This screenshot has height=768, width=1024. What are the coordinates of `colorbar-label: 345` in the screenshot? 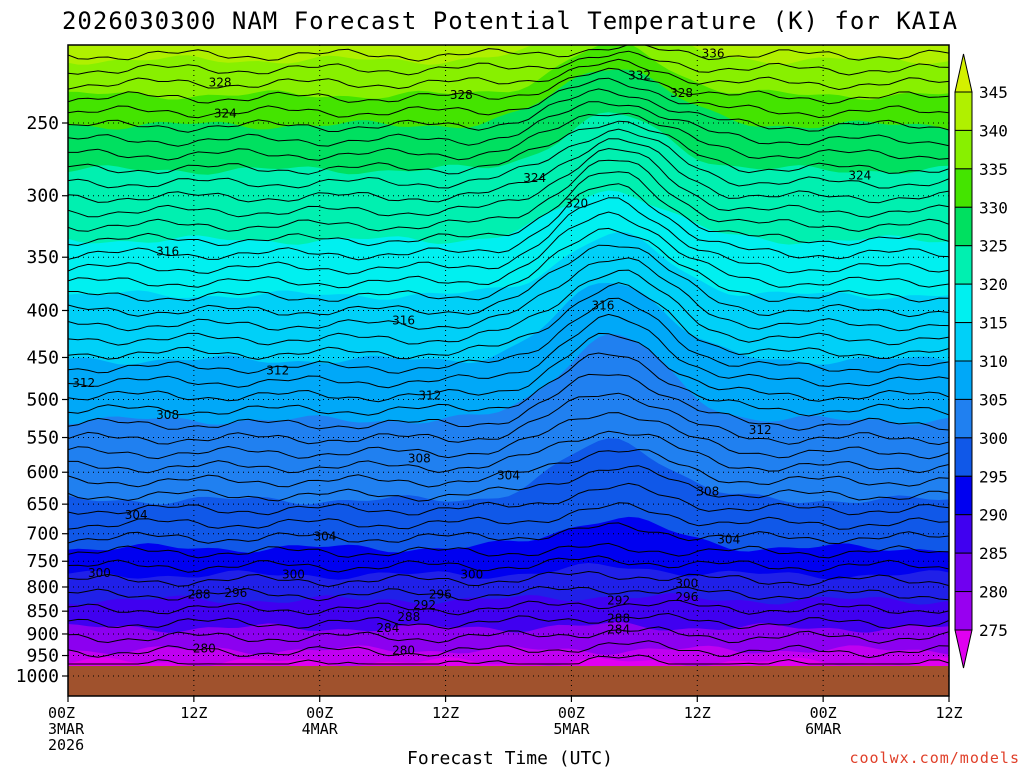 It's located at (993, 92).